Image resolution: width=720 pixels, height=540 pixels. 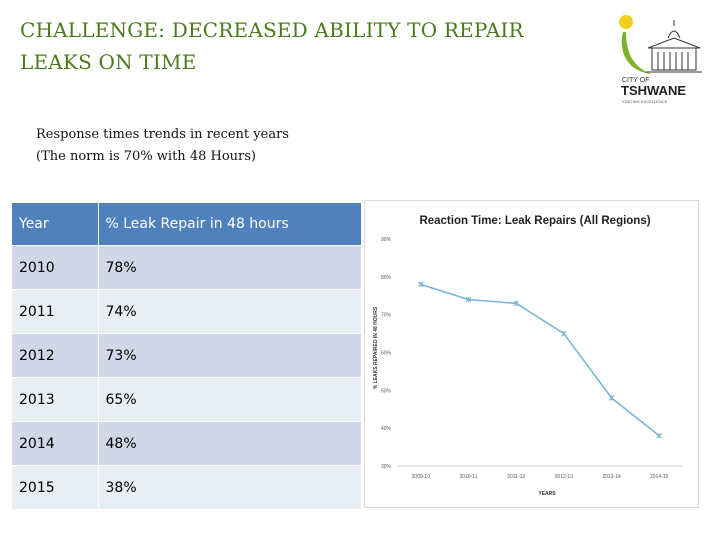 I want to click on slide-title-line-2: LEAKS ON TIME, so click(x=108, y=62).